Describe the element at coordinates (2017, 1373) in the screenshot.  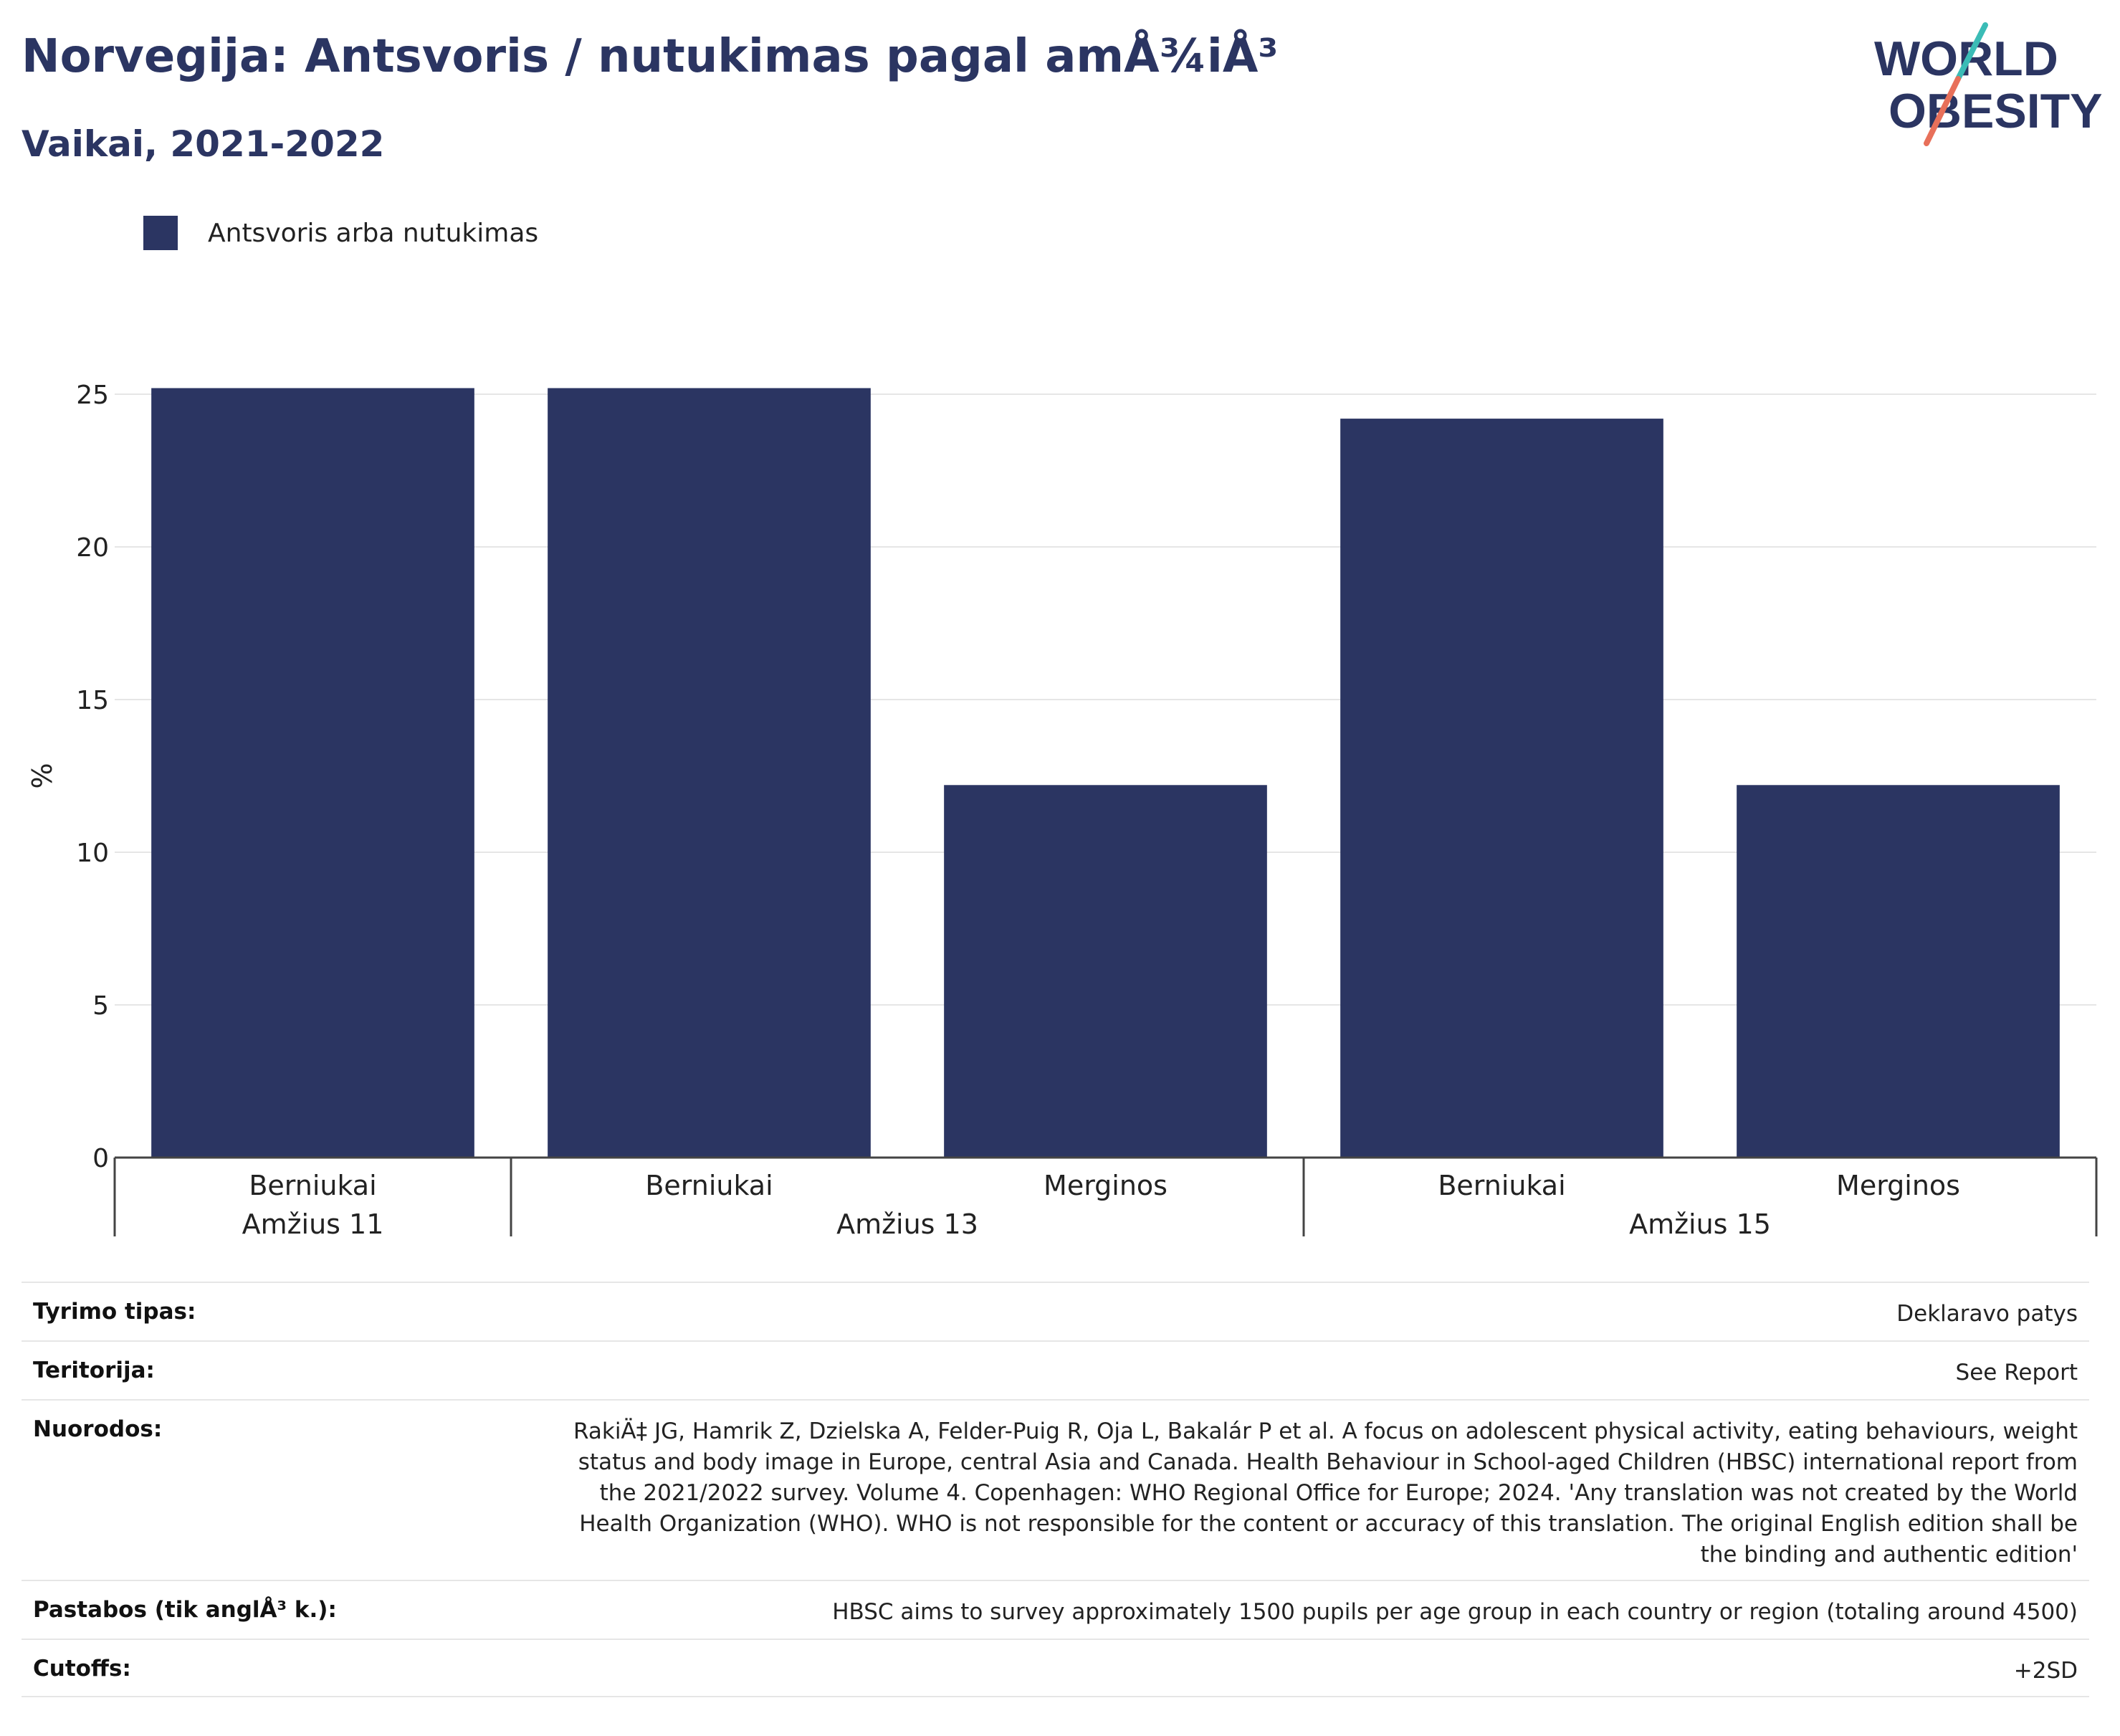
I see `info-value: See Report` at that location.